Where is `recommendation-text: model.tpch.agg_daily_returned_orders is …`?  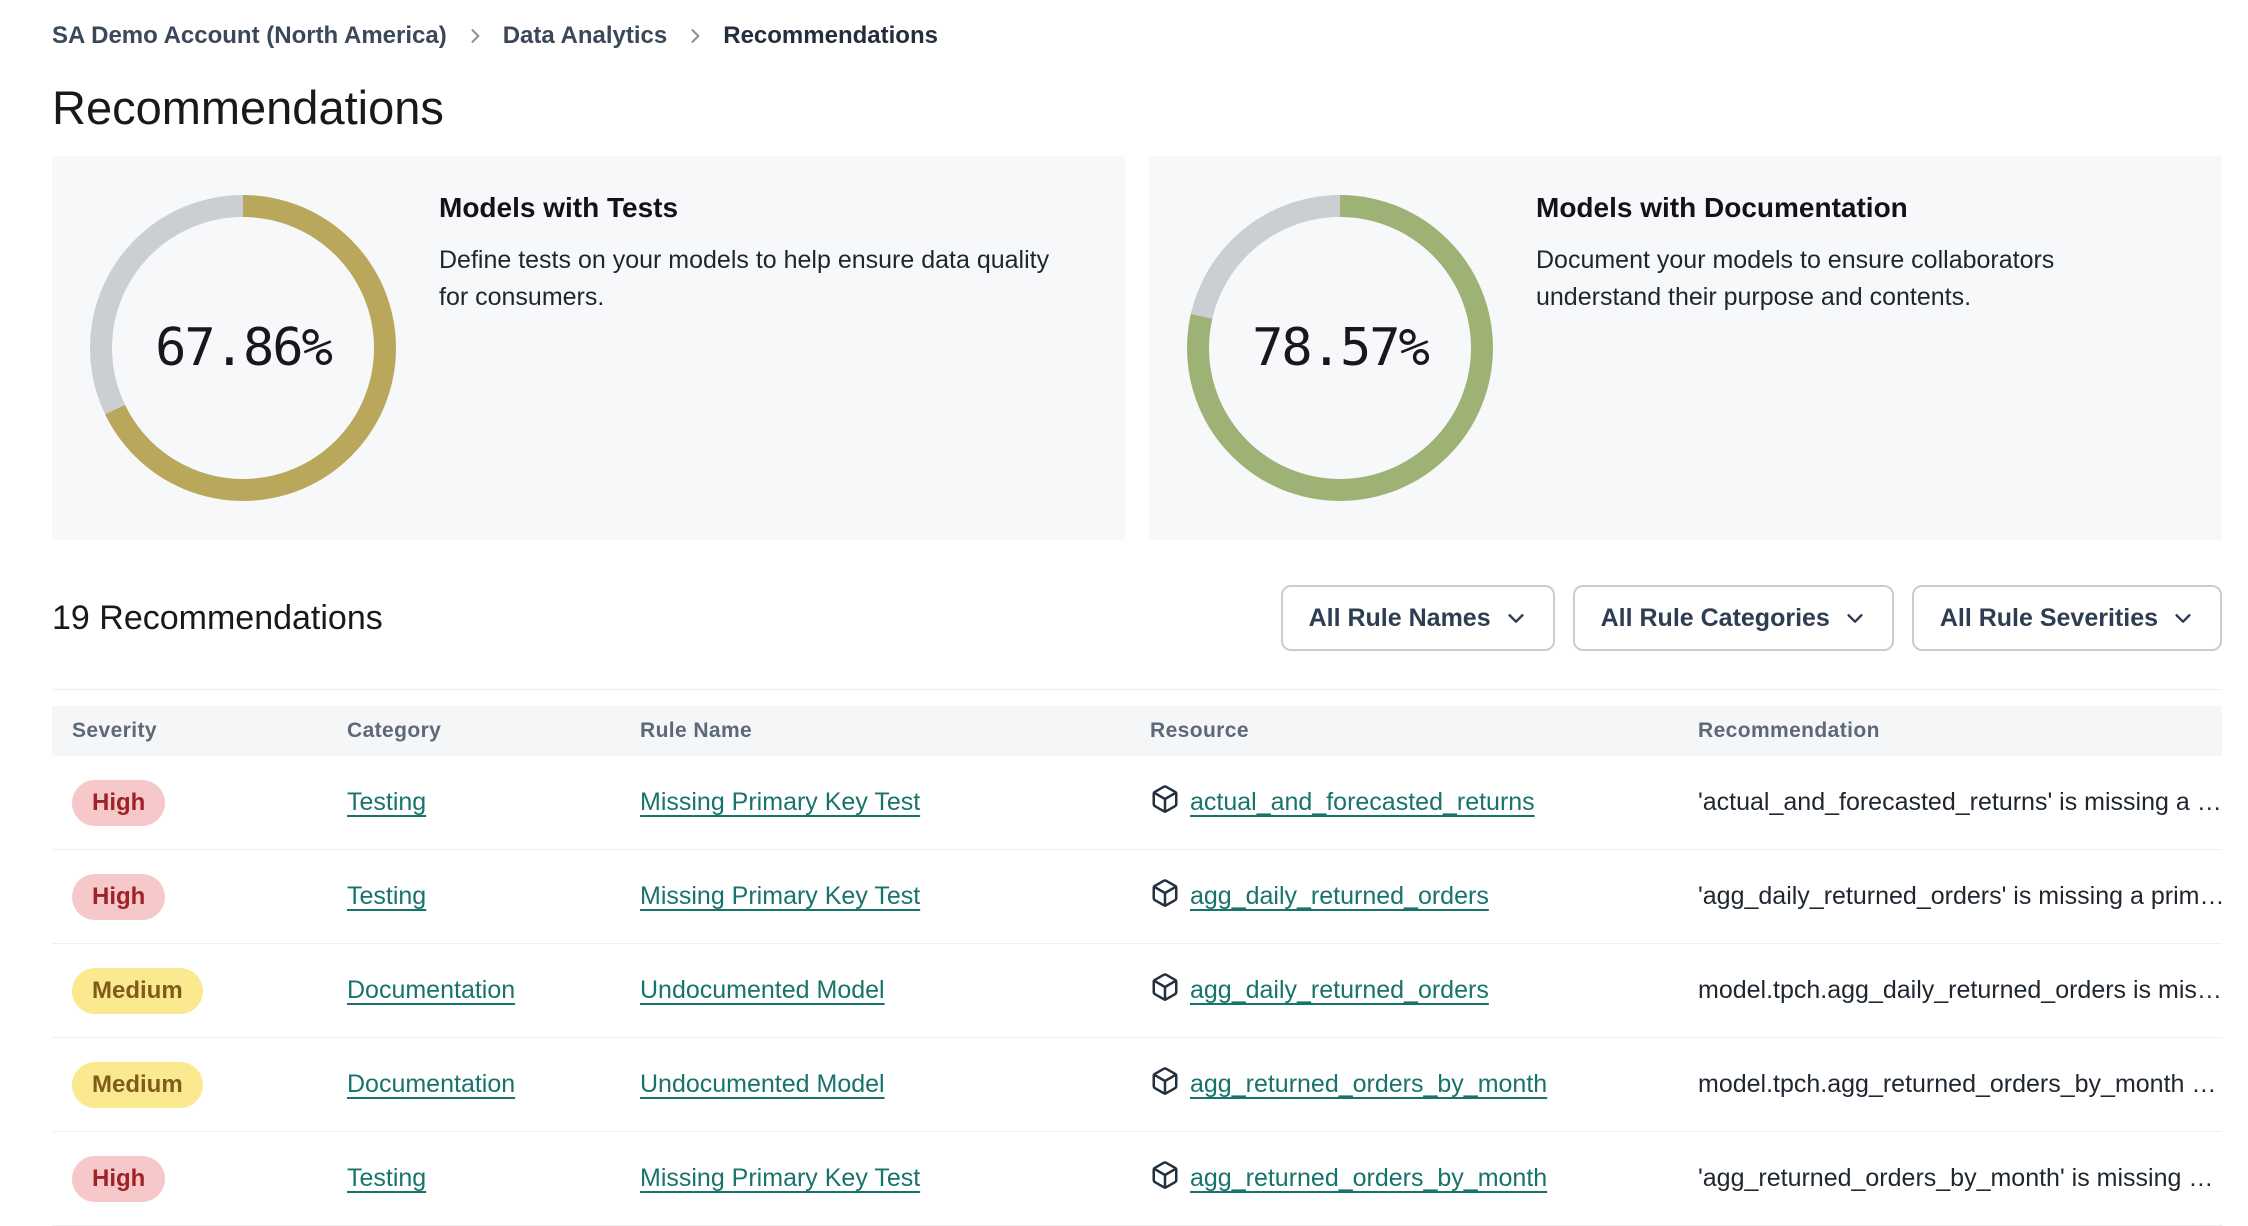
recommendation-text: model.tpch.agg_daily_returned_orders is … is located at coordinates (1960, 990).